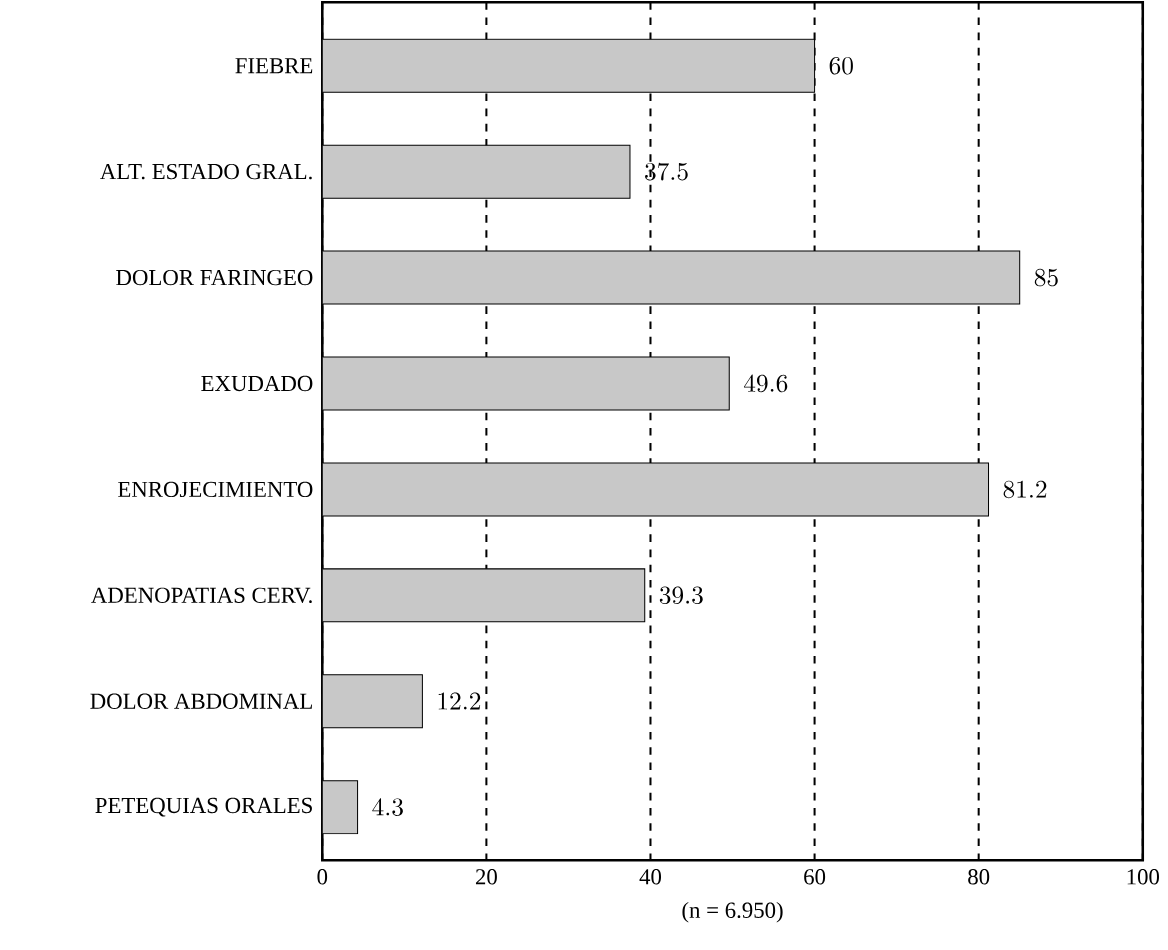 Image resolution: width=1168 pixels, height=950 pixels. Describe the element at coordinates (681, 595) in the screenshot. I see `data-label: 39.3` at that location.